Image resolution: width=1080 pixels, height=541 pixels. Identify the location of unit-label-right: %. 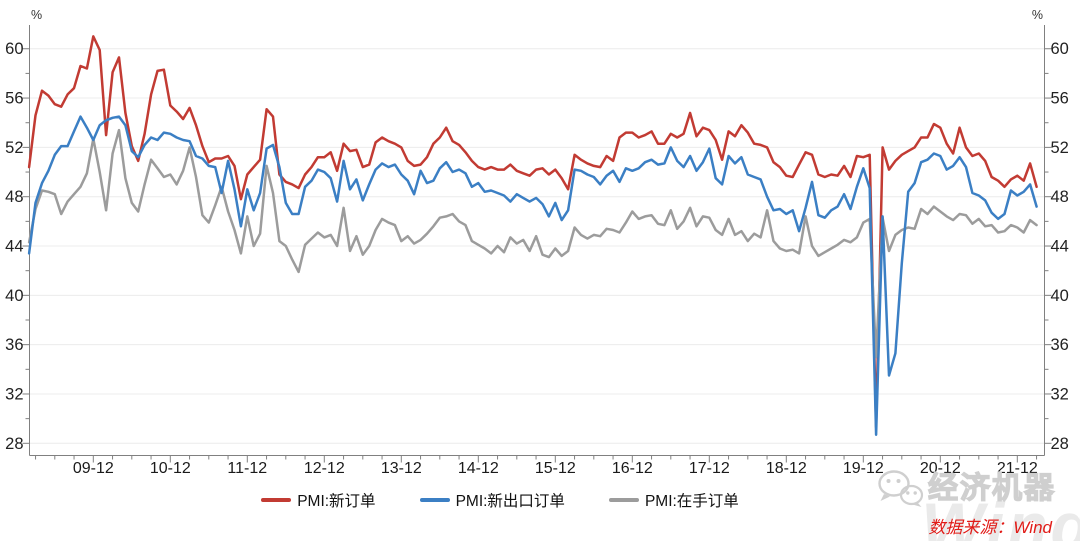
(1037, 15).